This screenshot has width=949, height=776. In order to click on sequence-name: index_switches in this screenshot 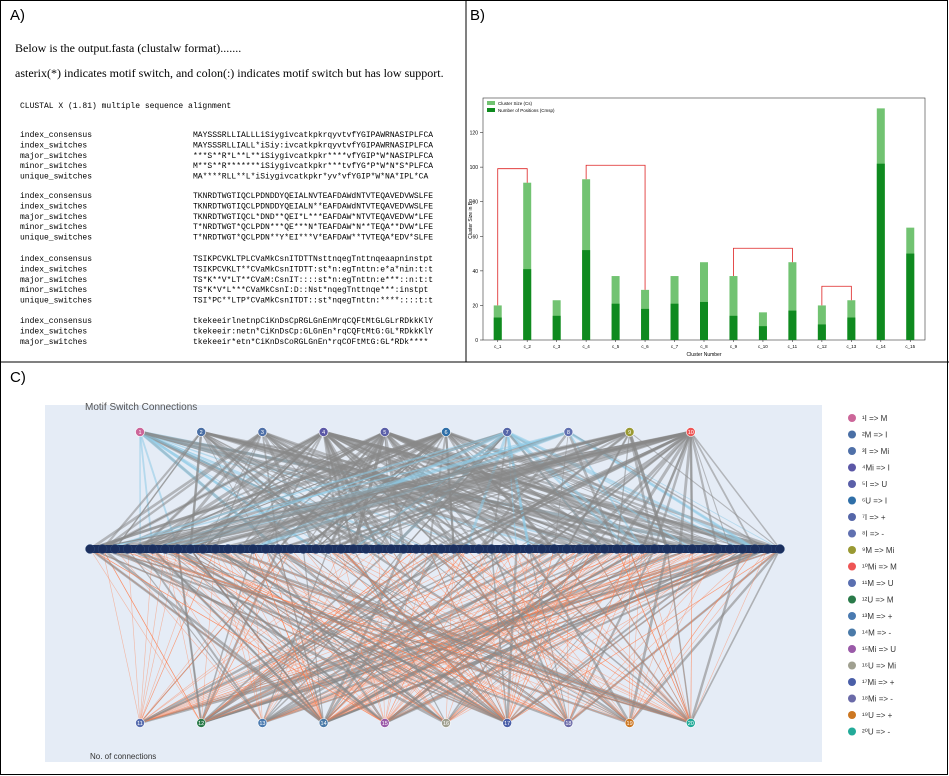, I will do `click(53, 206)`.